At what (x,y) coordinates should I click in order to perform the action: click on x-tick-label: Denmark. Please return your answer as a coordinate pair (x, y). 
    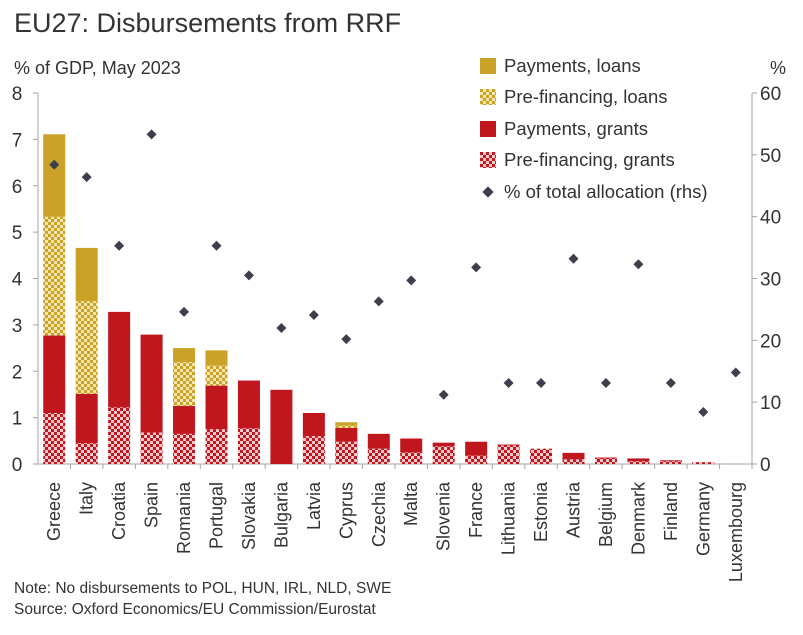
    Looking at the image, I should click on (638, 518).